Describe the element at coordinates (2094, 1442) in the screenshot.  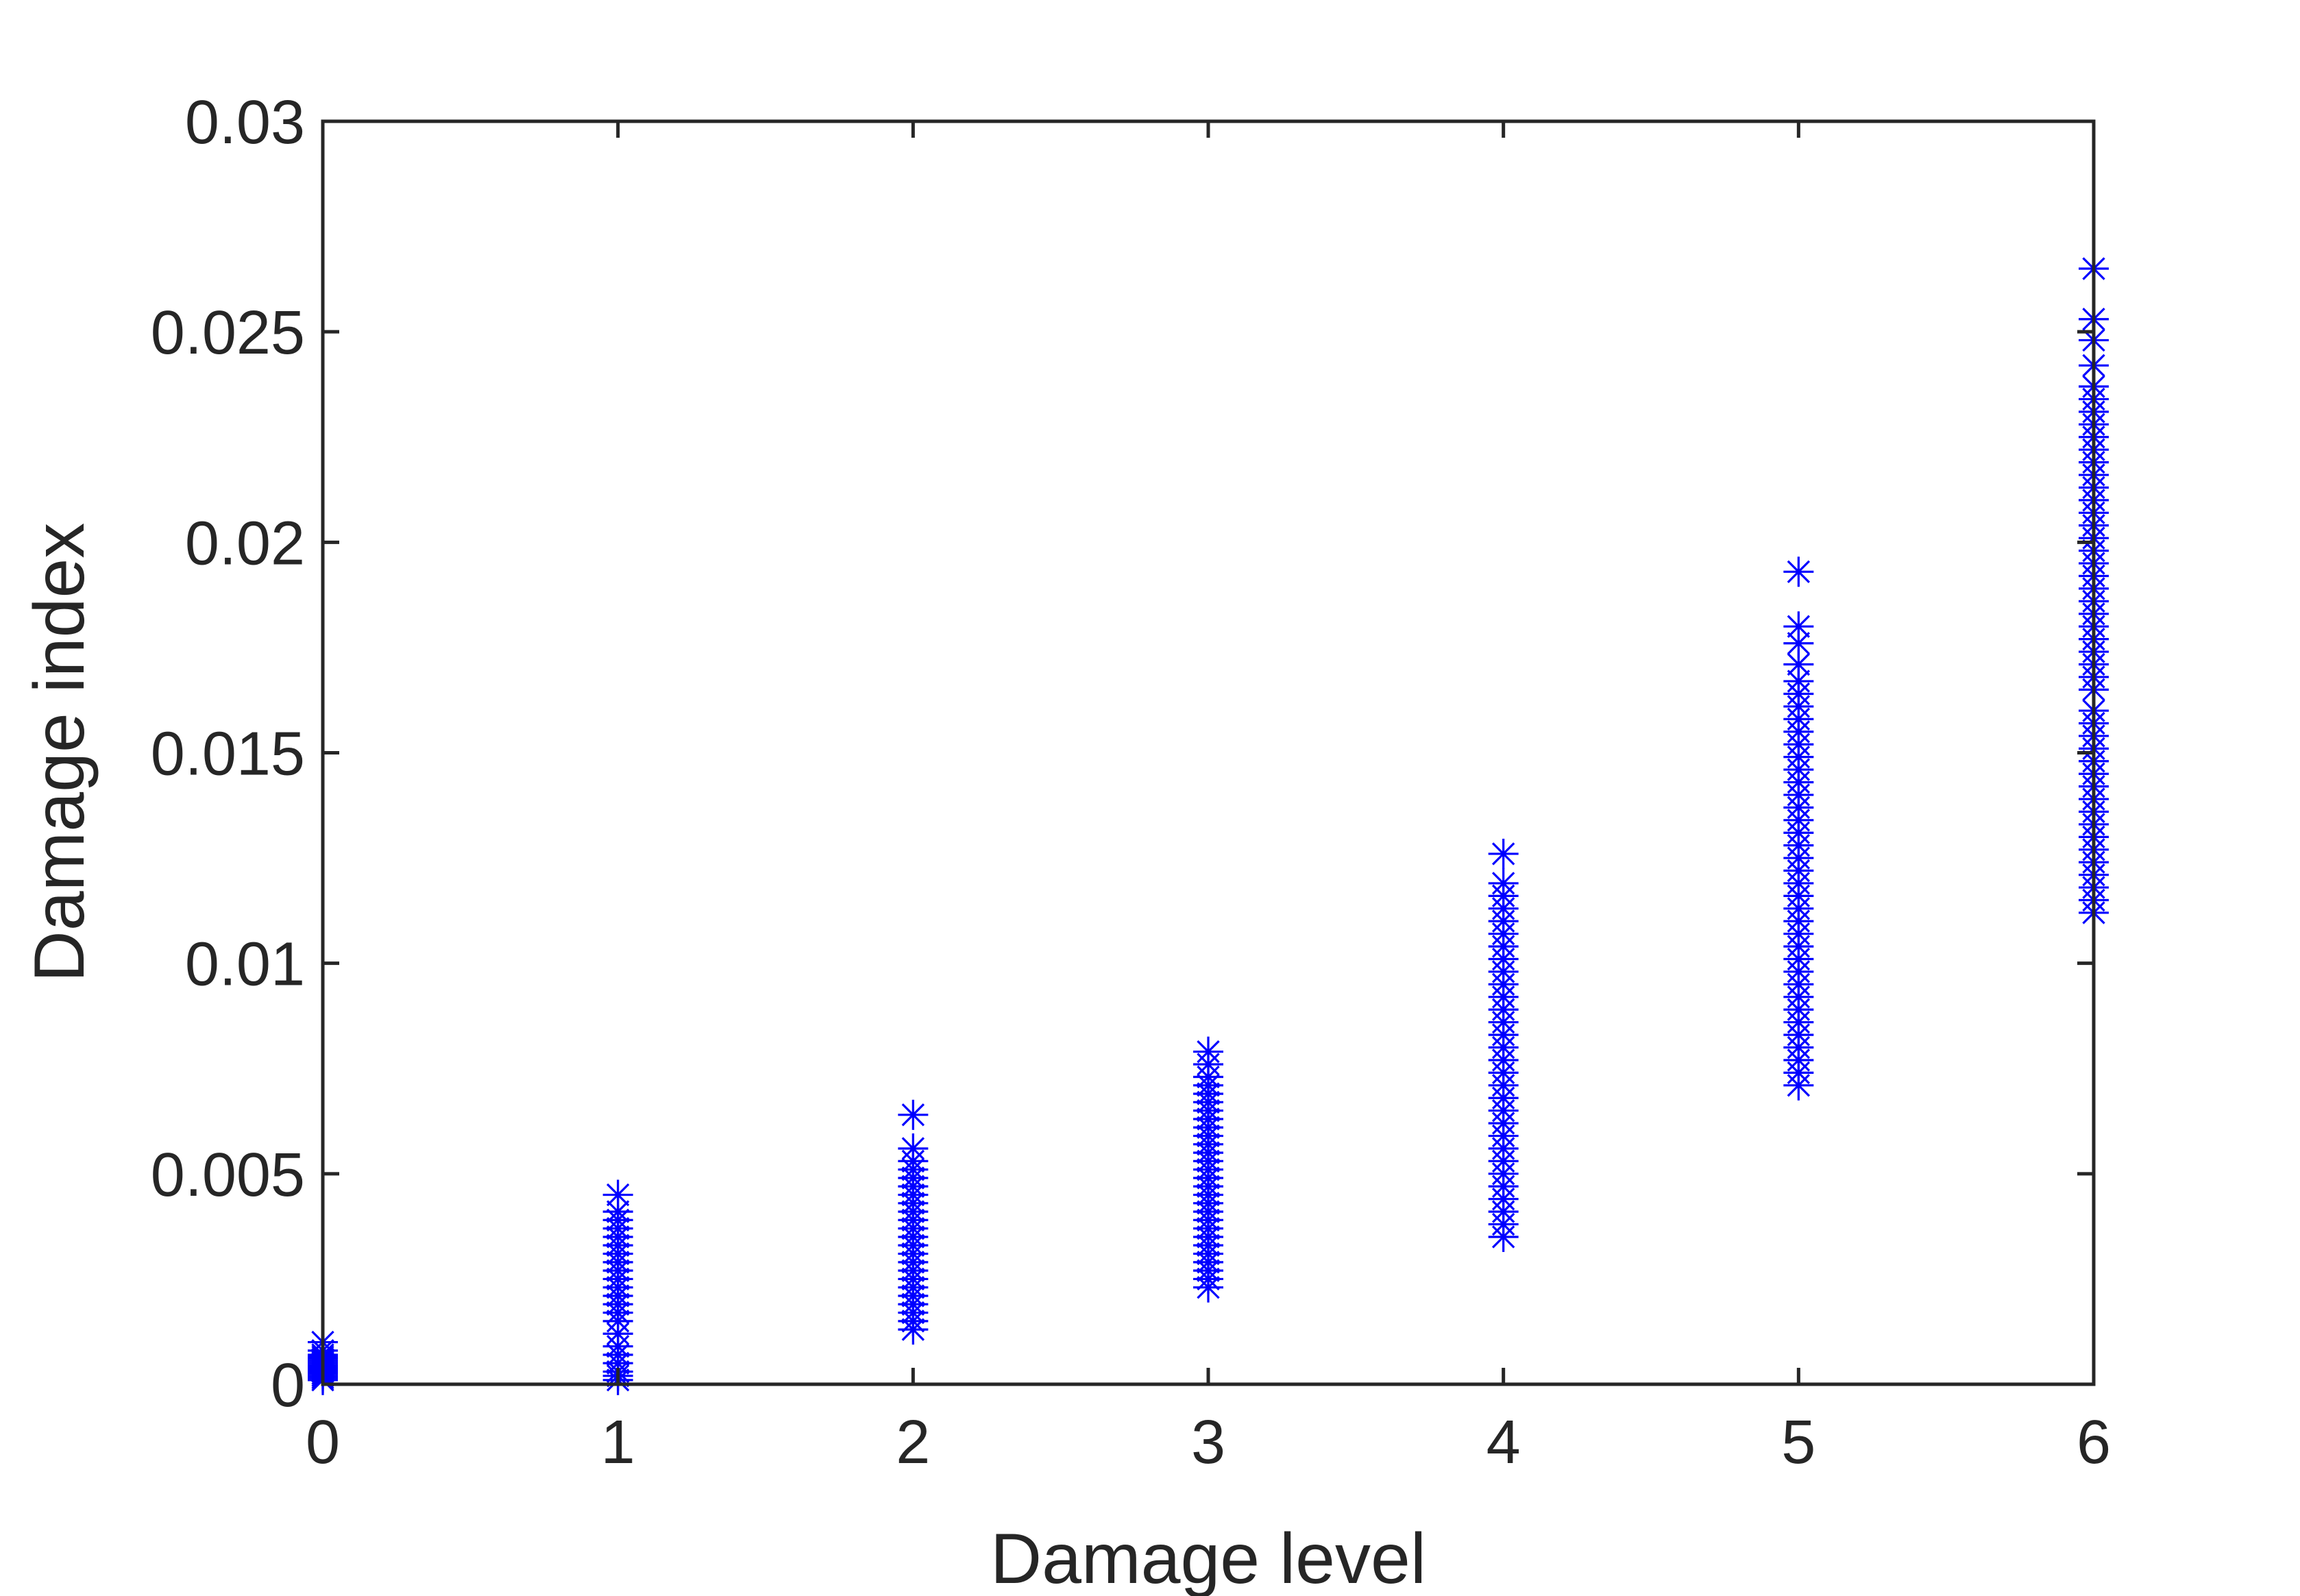
I see `x-tick-label-6: 6` at that location.